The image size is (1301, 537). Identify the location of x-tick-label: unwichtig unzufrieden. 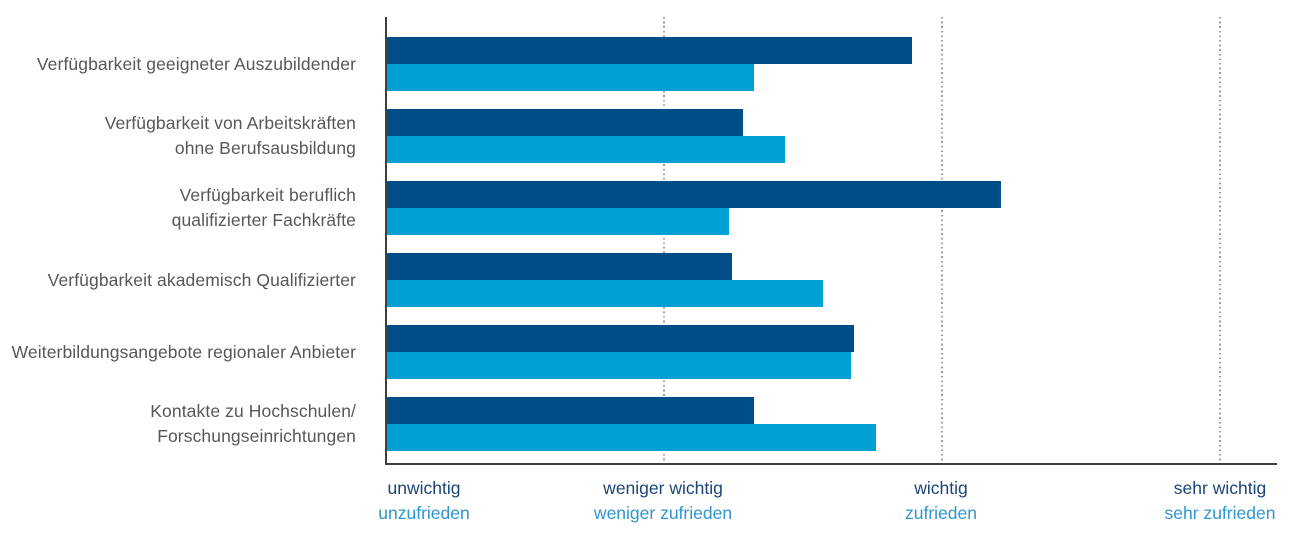
(423, 501).